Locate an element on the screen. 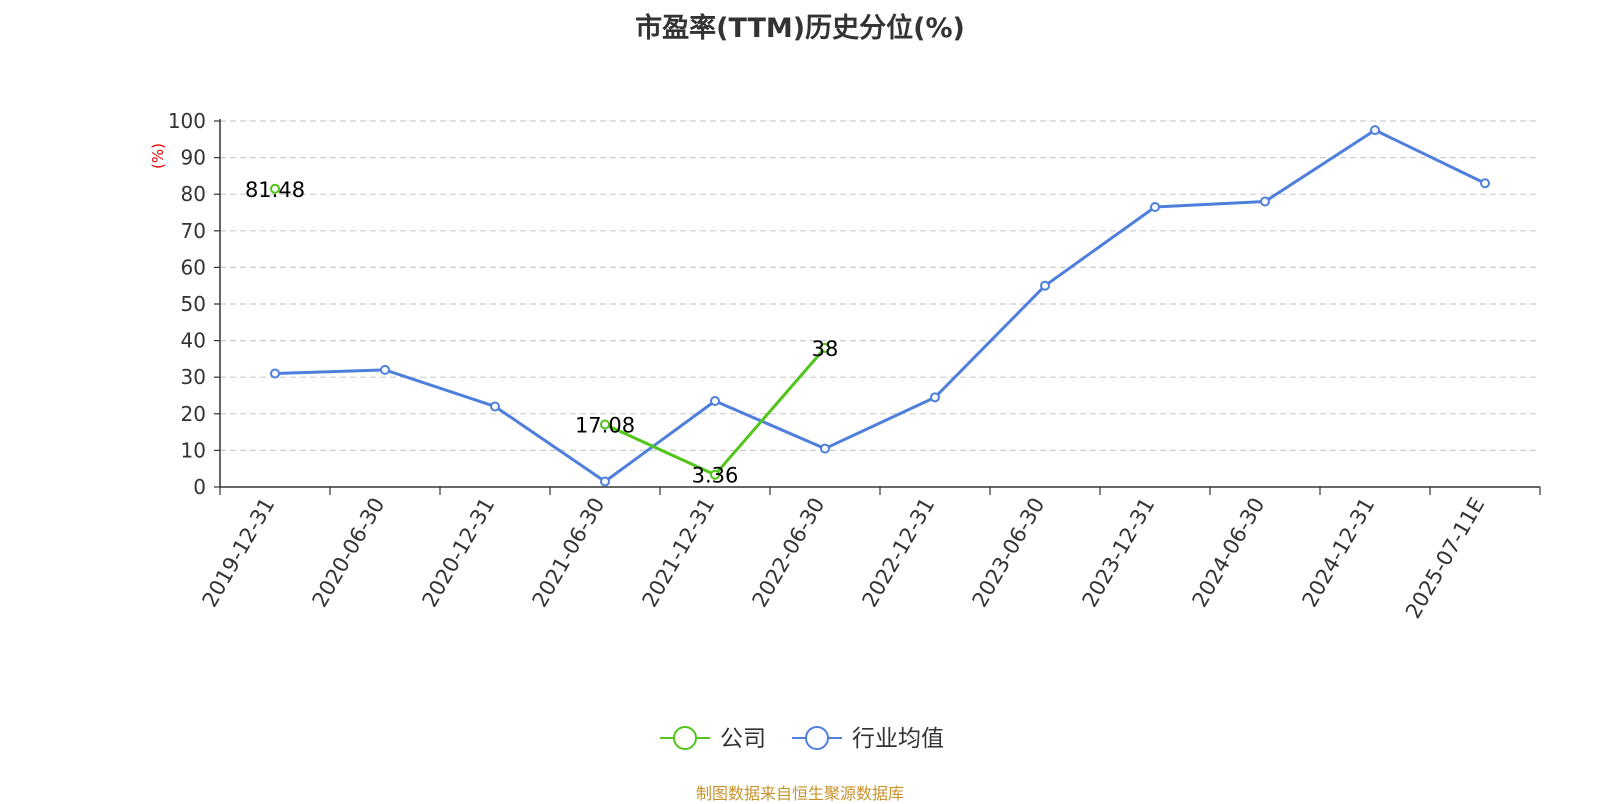 This screenshot has height=804, width=1600. x-tick-label: 2022-06-30 is located at coordinates (789, 553).